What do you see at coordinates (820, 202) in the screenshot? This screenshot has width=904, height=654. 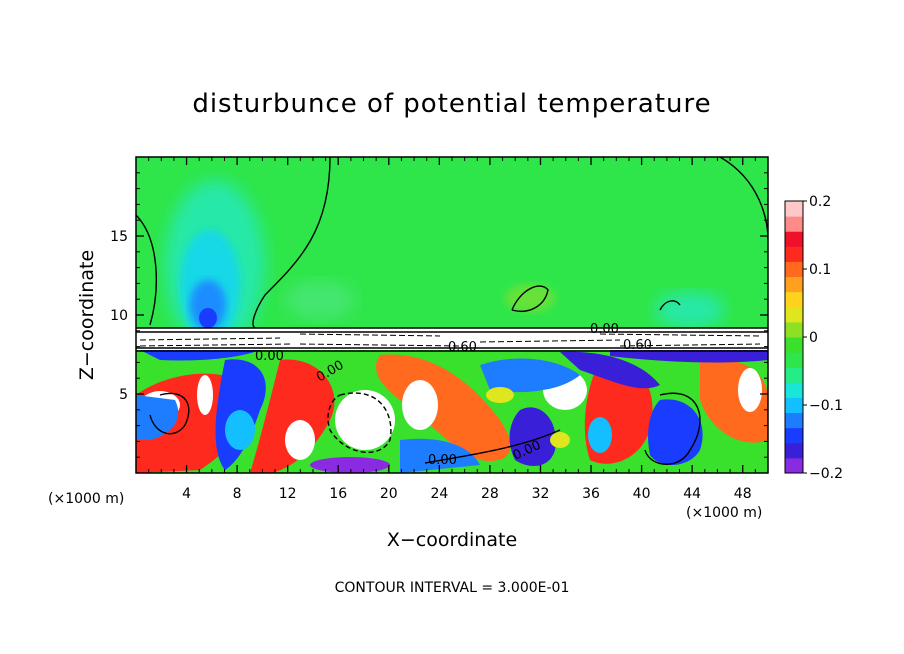 I see `colorbar-tick-label-0: 0.2` at bounding box center [820, 202].